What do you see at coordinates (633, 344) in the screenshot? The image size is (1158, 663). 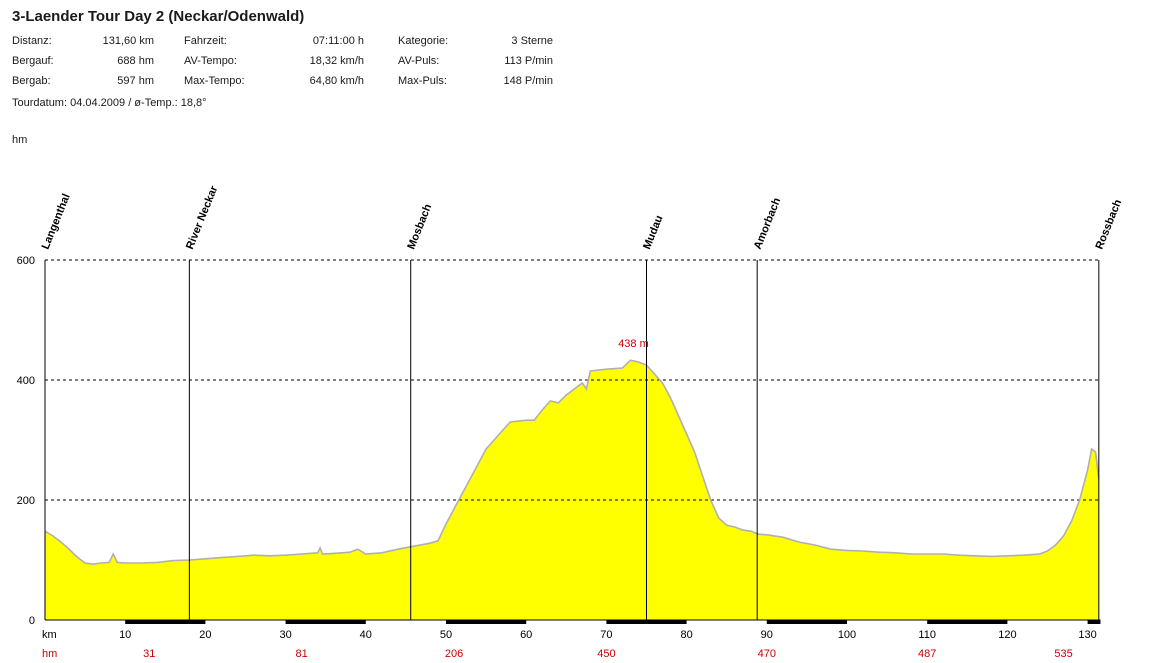 I see `peak-annotation: 438 m` at bounding box center [633, 344].